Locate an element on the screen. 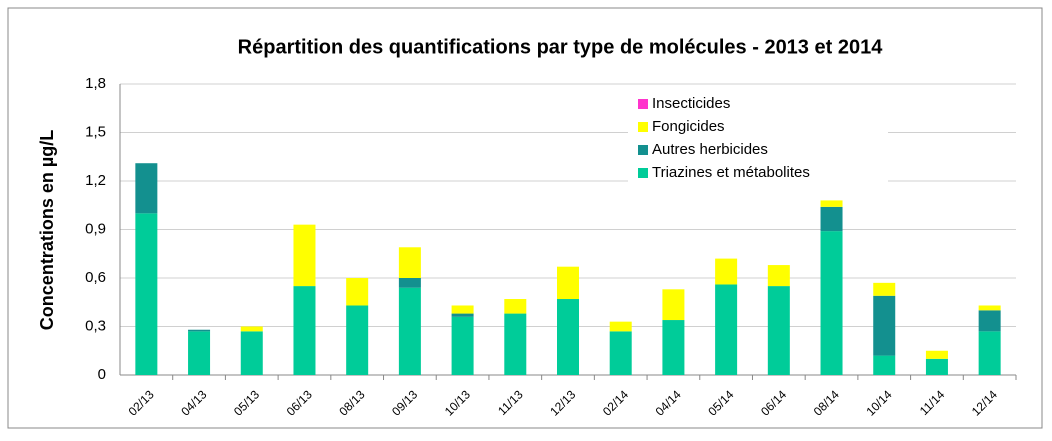  legend-label: Triazines et métabolites is located at coordinates (731, 172).